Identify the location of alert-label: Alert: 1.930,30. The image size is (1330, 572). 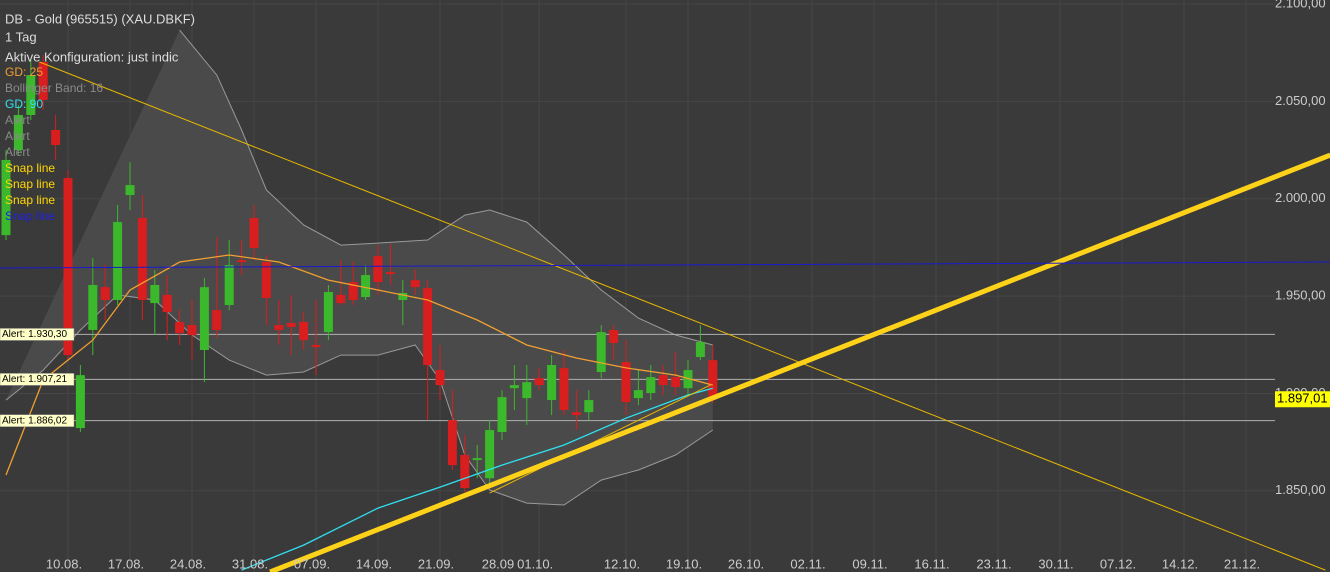
(34, 334).